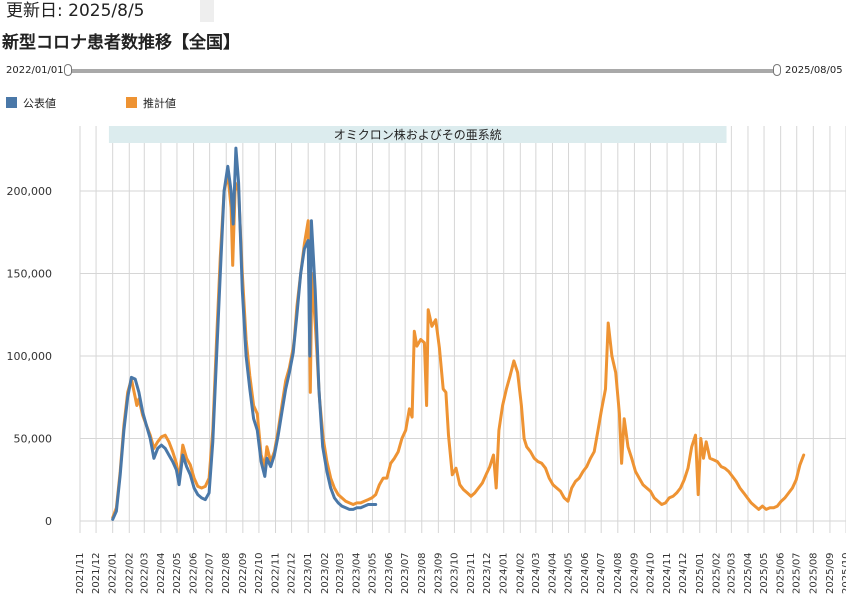 Image resolution: width=846 pixels, height=598 pixels. Describe the element at coordinates (716, 573) in the screenshot. I see `x-tick-label: 2025/02` at that location.